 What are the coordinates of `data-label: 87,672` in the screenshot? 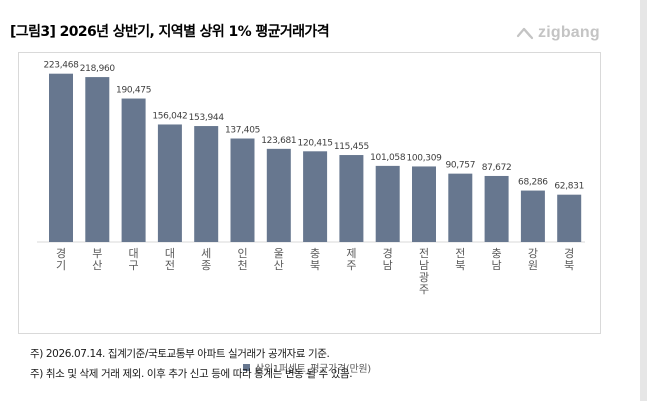 It's located at (497, 168).